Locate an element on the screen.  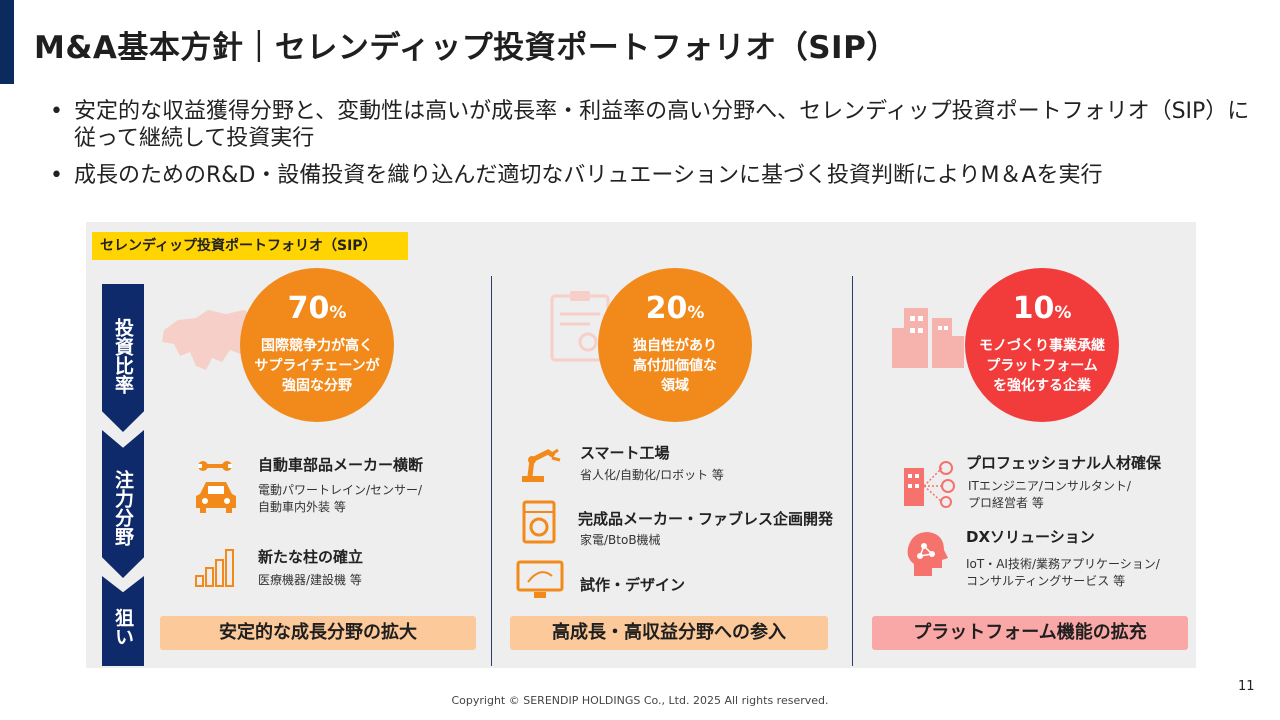
focus-item-title: 新たな柱の確立 is located at coordinates (311, 557).